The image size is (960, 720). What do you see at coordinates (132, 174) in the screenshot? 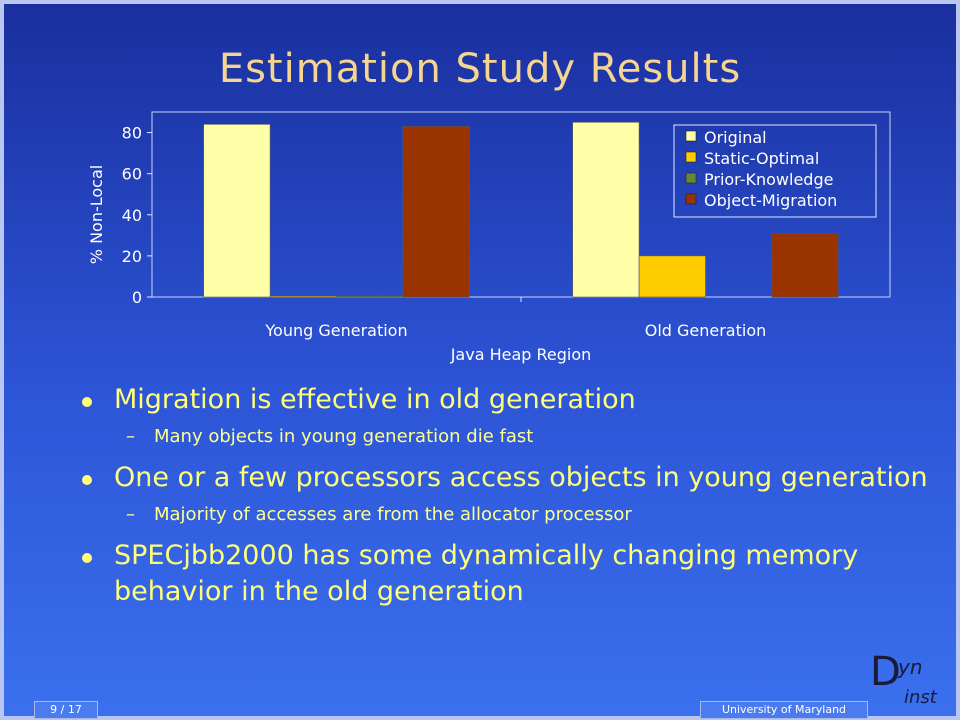
I see `y-tick-label: 60` at bounding box center [132, 174].